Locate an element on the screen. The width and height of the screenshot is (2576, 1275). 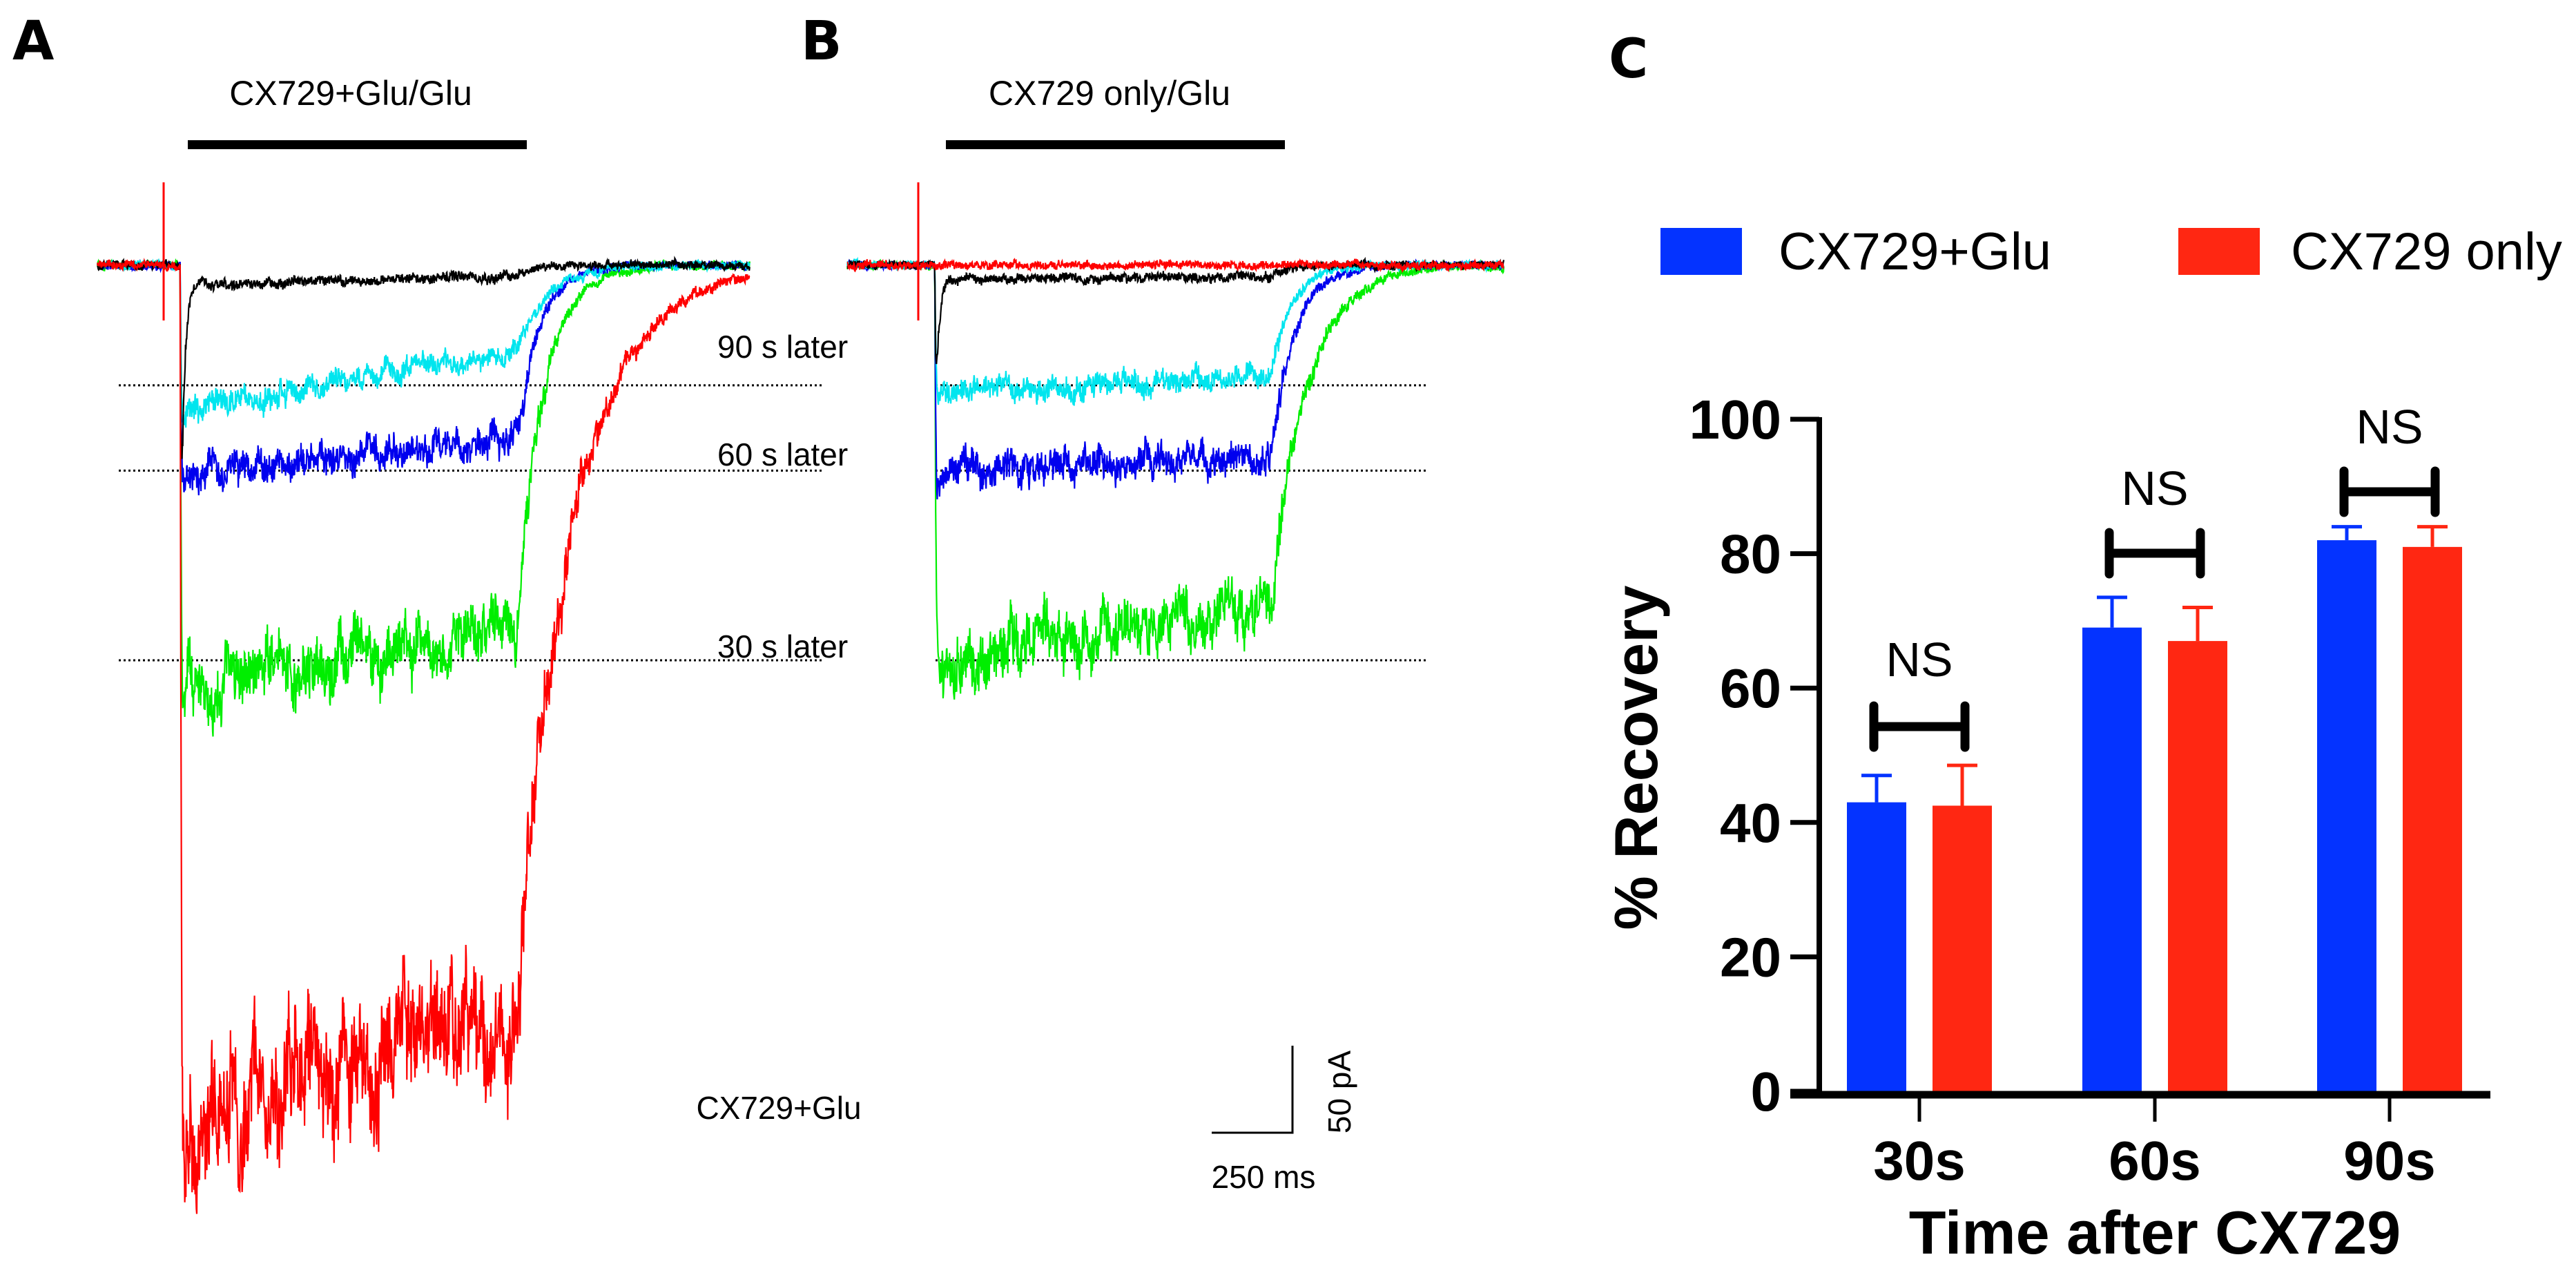
panel-b-title: CX729 only/Glu is located at coordinates (1110, 93).